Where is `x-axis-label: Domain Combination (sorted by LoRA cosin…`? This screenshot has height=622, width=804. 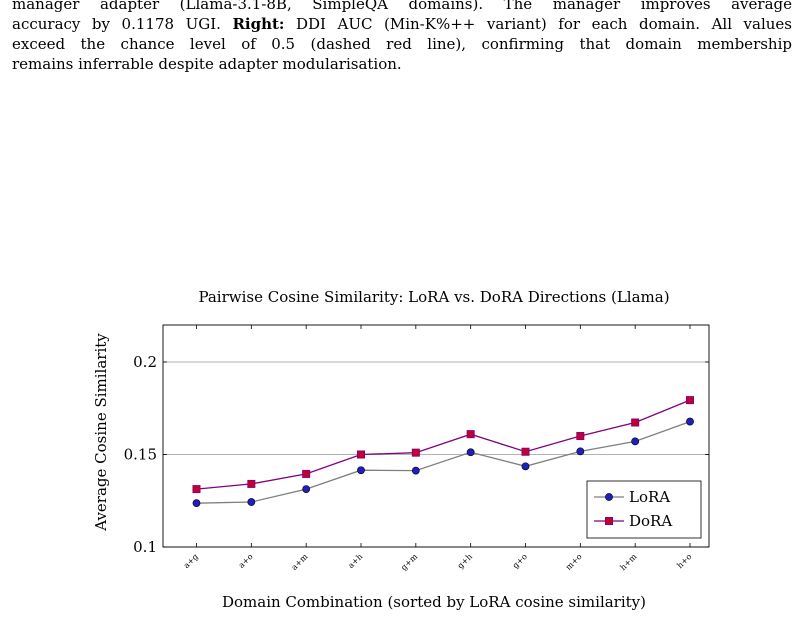
x-axis-label: Domain Combination (sorted by LoRA cosin… is located at coordinates (434, 602).